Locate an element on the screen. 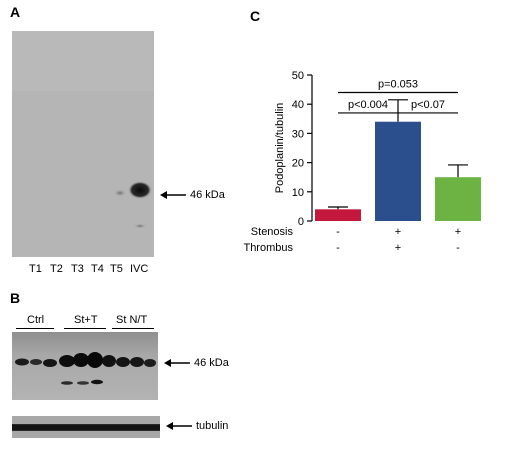 Image resolution: width=520 pixels, height=450 pixels. western-blot-tubulin is located at coordinates (86, 427).